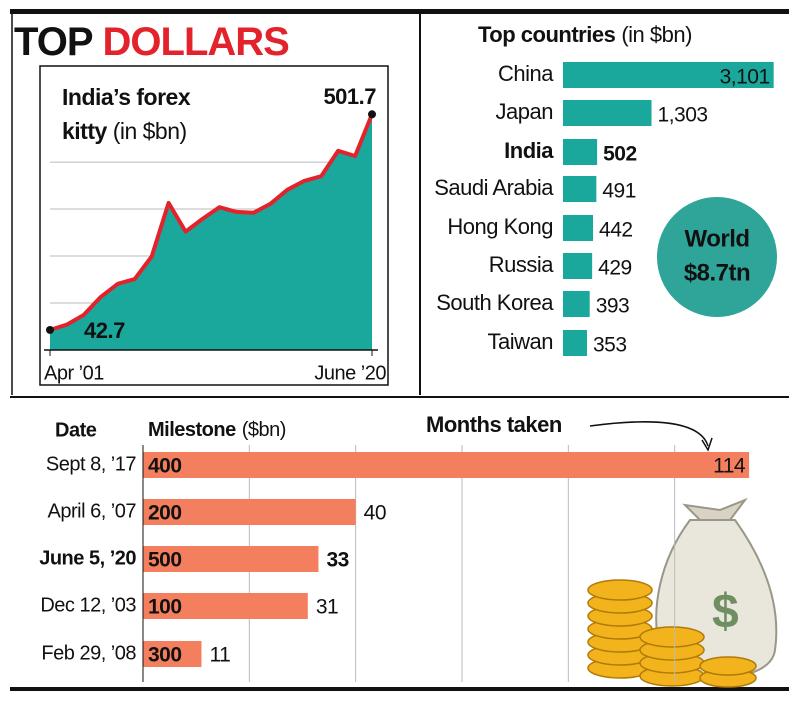 The width and height of the screenshot is (799, 702). I want to click on data-label: 501.7, so click(349, 96).